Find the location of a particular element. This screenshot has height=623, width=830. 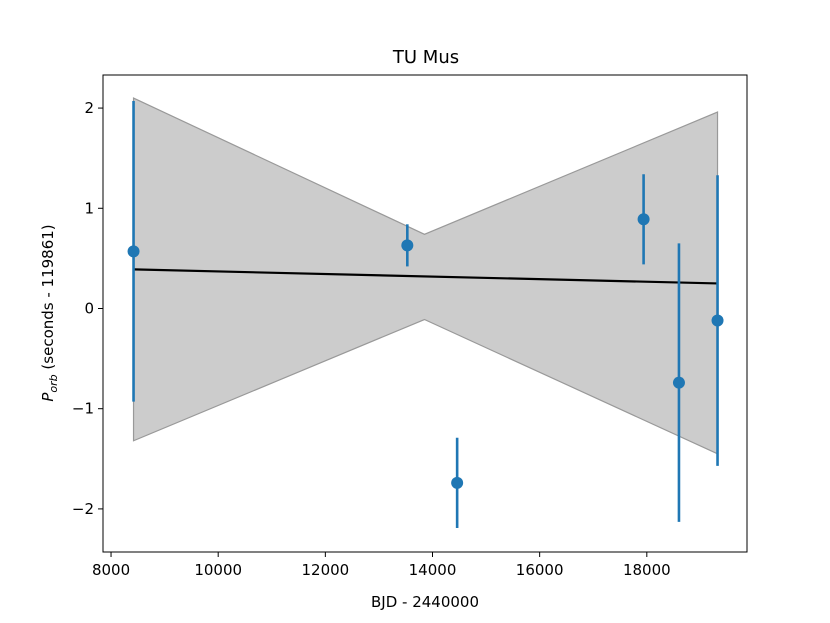

y-axis-label-rest: (seconds - 119861) is located at coordinates (48, 299).